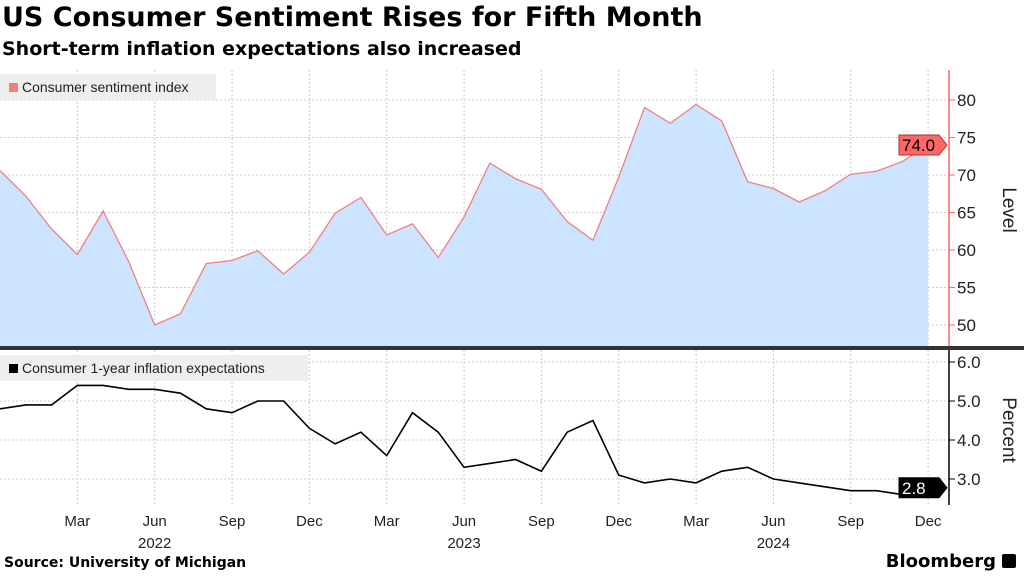 The height and width of the screenshot is (576, 1024). Describe the element at coordinates (1008, 430) in the screenshot. I see `y-axis-title: Percent` at that location.